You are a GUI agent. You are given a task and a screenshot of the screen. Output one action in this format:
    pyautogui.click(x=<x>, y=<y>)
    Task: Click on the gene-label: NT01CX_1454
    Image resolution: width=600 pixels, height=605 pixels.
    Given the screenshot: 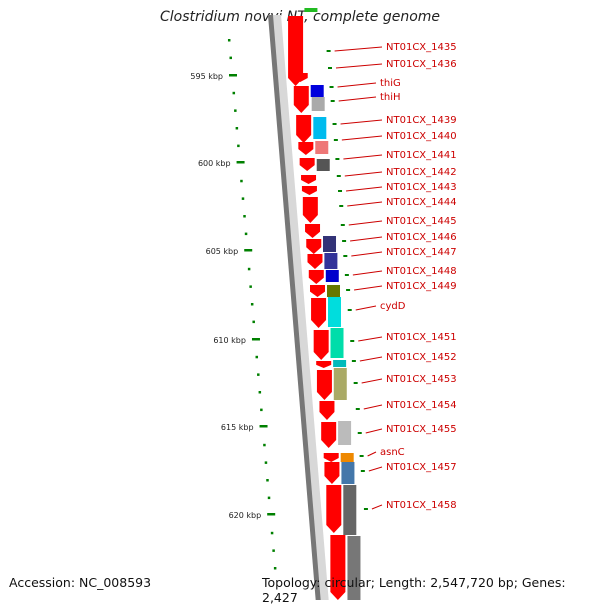 What is the action you would take?
    pyautogui.click(x=421, y=405)
    